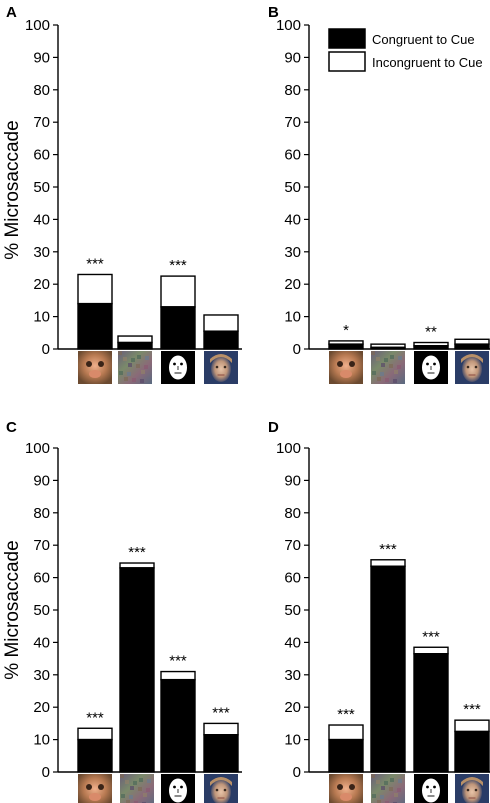 The image size is (490, 803). I want to click on panel-letter: D, so click(273, 427).